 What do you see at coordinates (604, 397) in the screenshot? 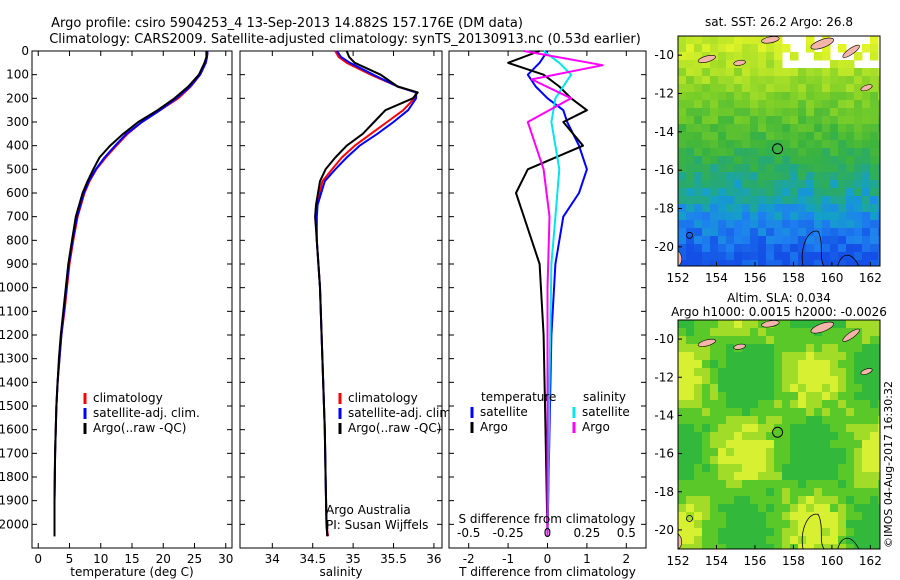
I see `diff-legend-title-salinity: salinity` at bounding box center [604, 397].